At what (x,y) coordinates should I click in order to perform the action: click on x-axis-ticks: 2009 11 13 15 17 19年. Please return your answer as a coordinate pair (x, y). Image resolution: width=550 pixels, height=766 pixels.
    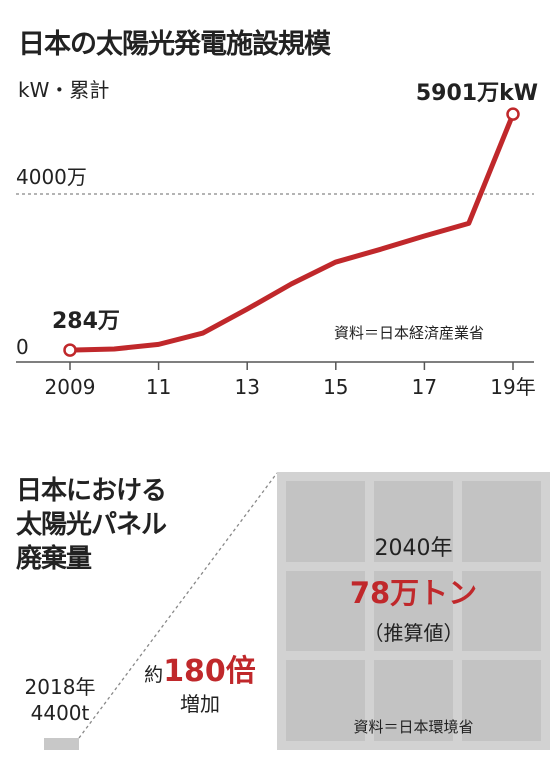
    Looking at the image, I should click on (290, 380).